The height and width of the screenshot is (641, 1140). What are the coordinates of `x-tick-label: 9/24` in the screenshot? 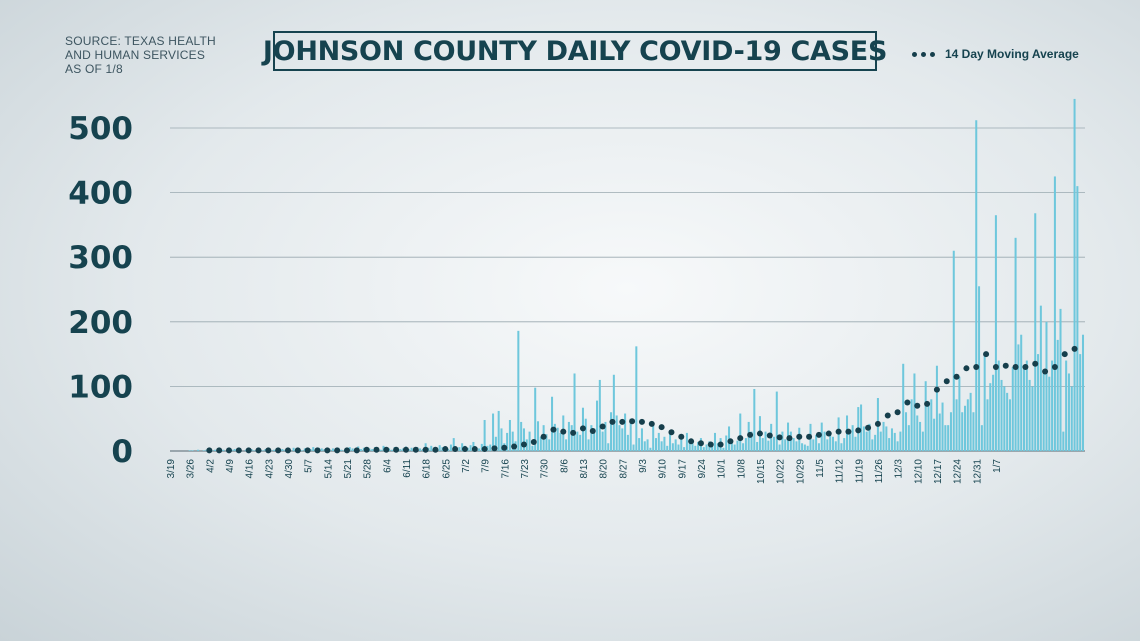 It's located at (702, 469).